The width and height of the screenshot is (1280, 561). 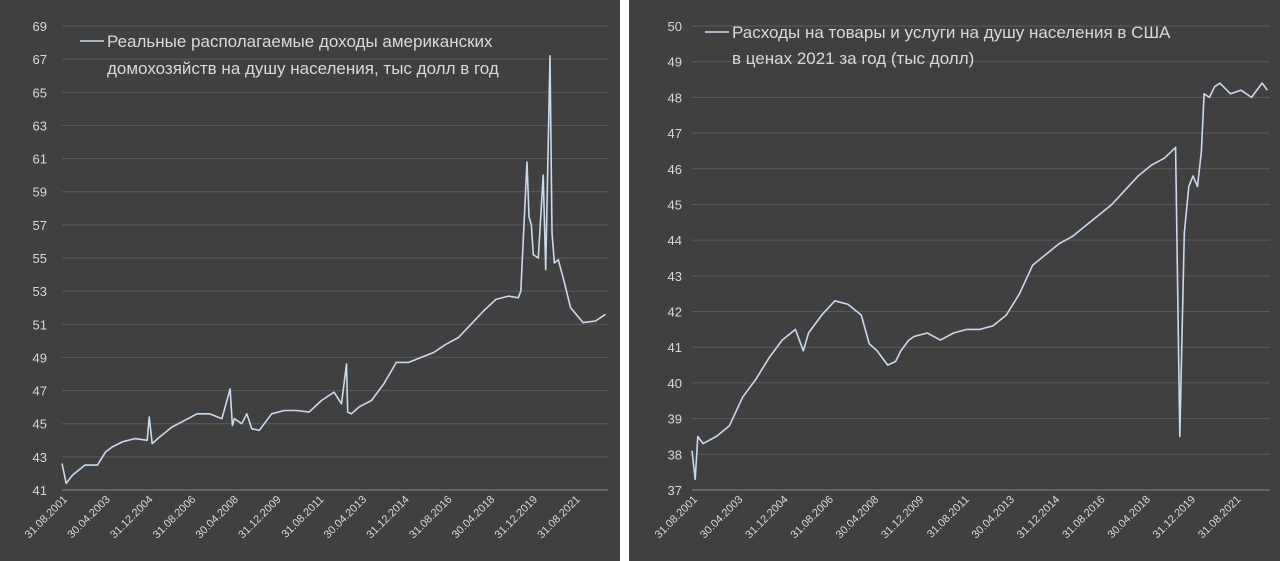 What do you see at coordinates (40, 258) in the screenshot?
I see `y-tick-label: 55` at bounding box center [40, 258].